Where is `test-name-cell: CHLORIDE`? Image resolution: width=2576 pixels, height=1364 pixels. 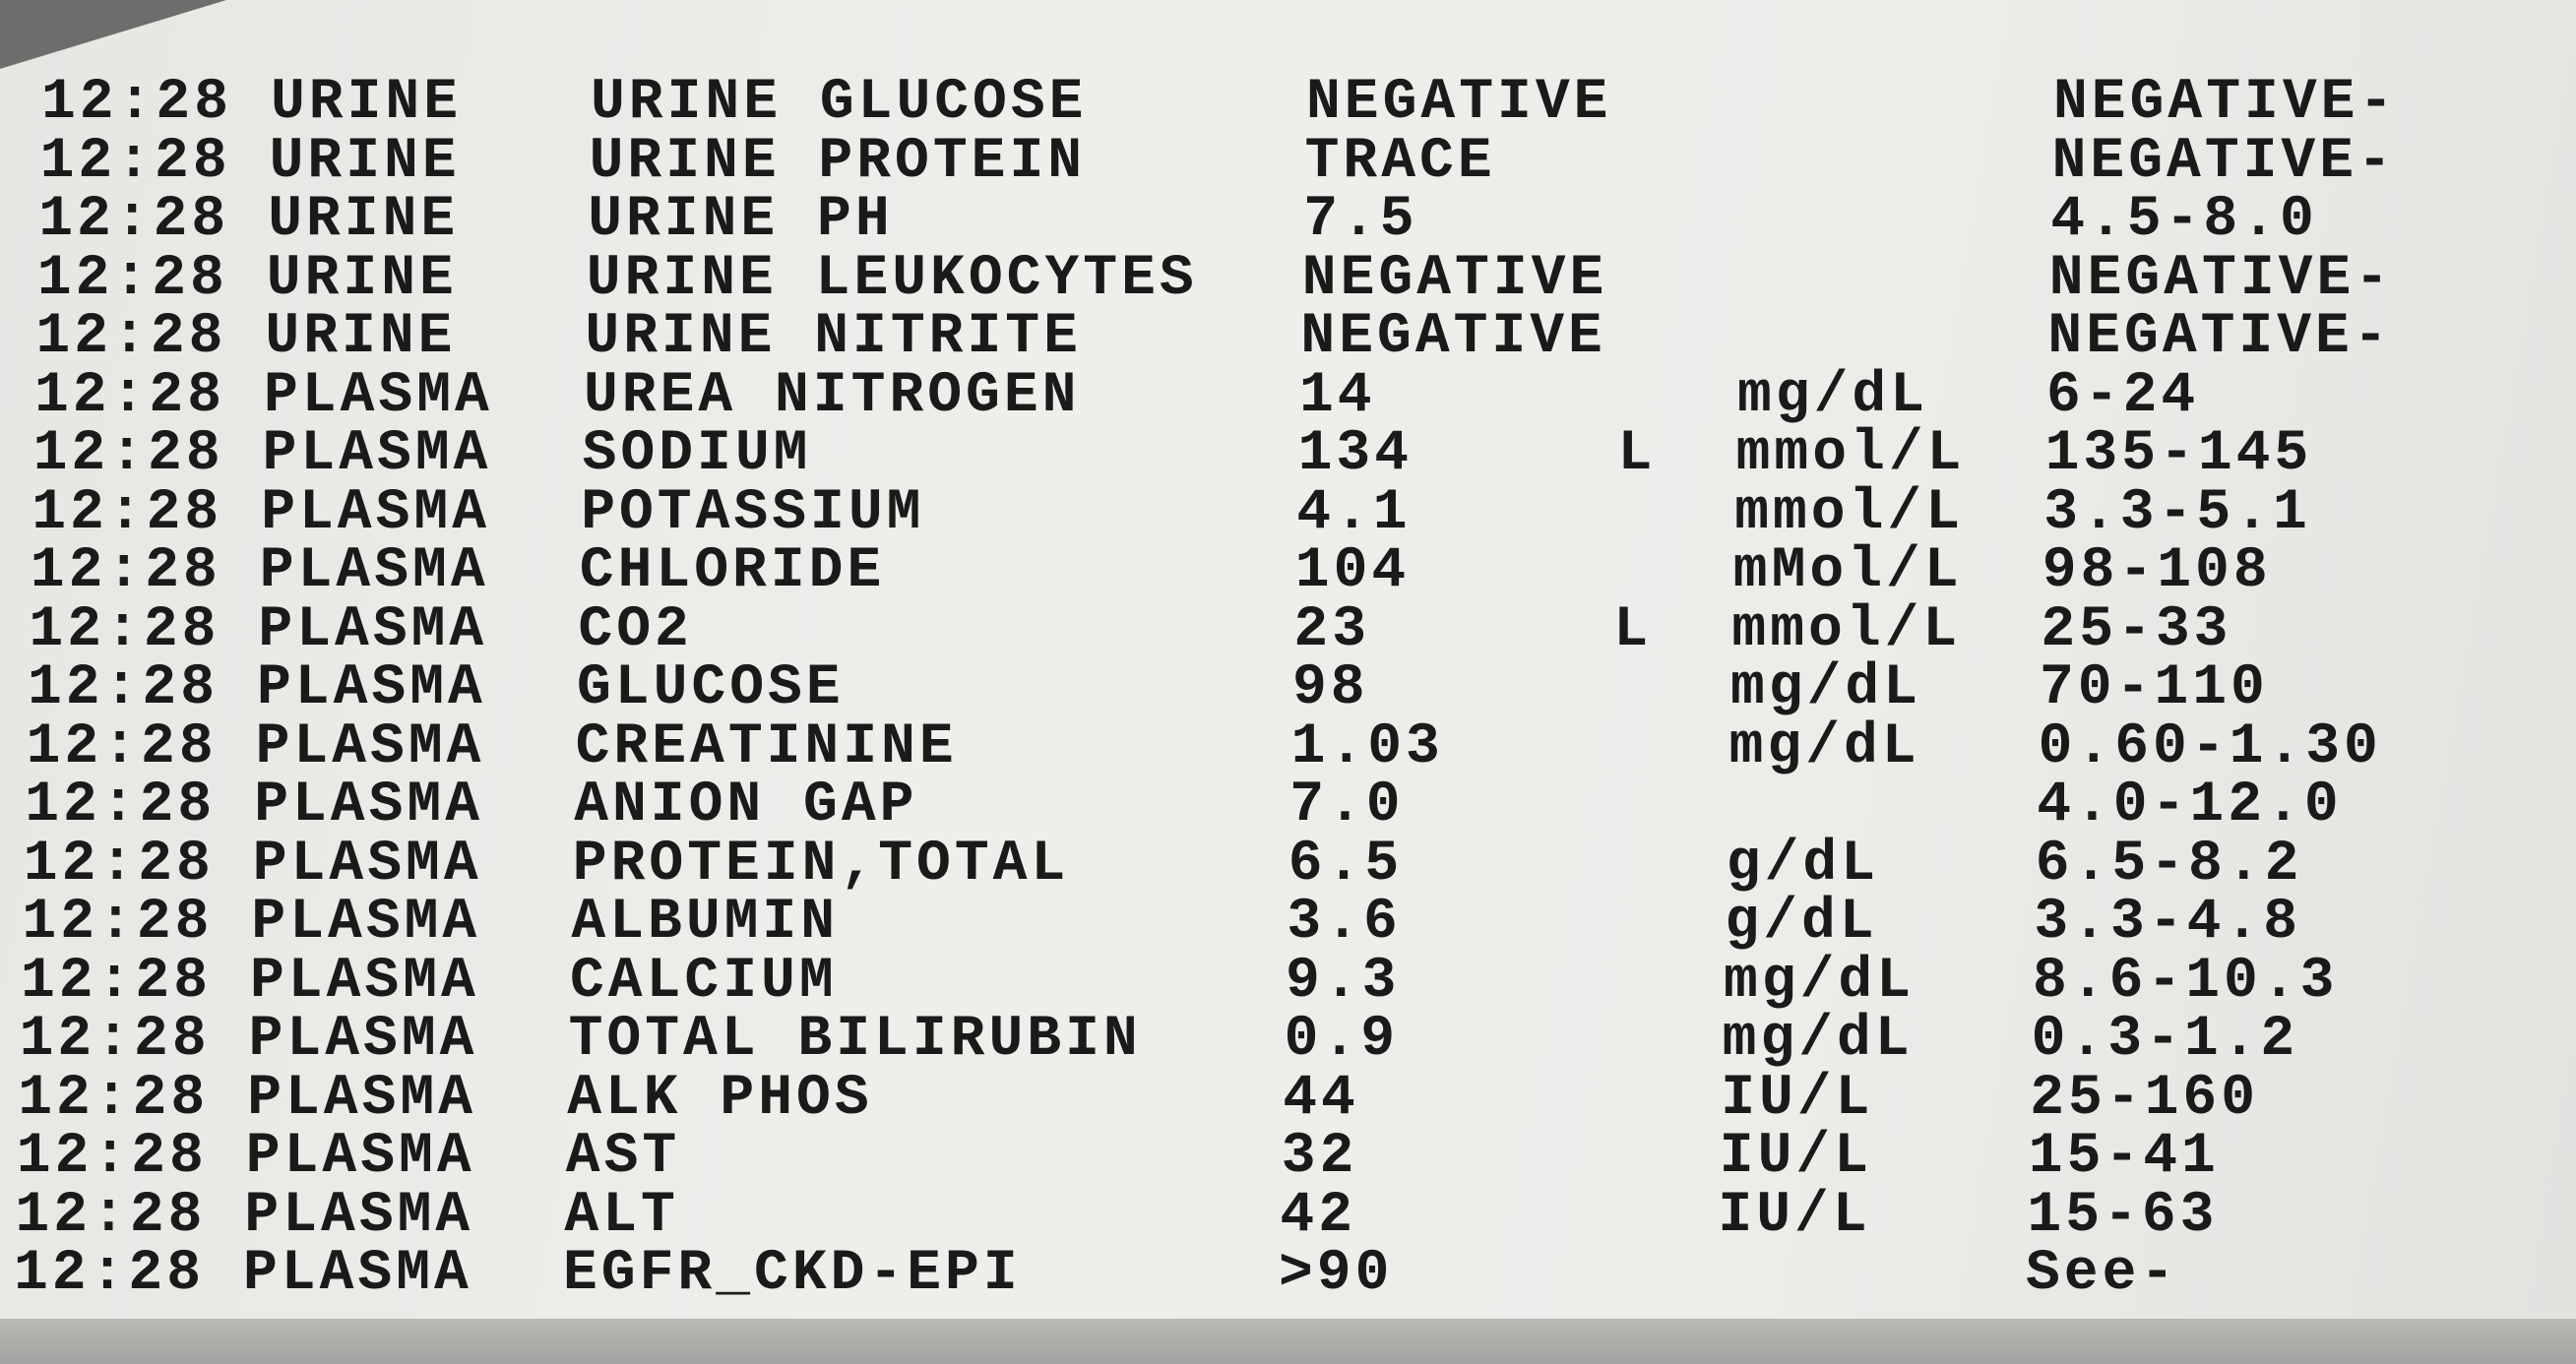
test-name-cell: CHLORIDE is located at coordinates (732, 571).